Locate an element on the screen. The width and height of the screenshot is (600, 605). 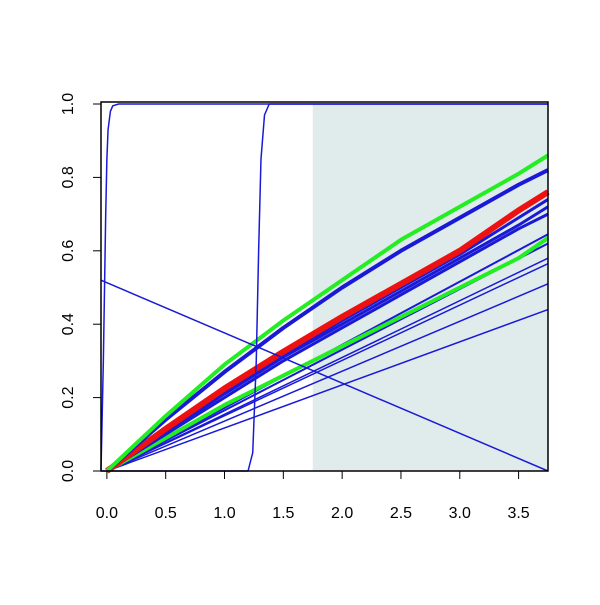
y-tick-label: 0.8 is located at coordinates (68, 177).